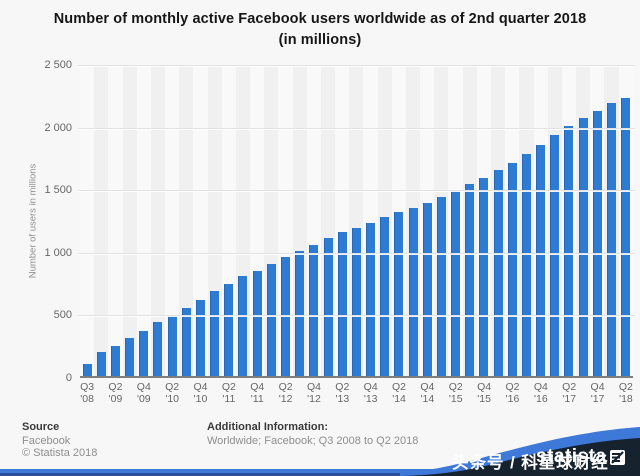  I want to click on bar-Q2-'13, so click(342, 304).